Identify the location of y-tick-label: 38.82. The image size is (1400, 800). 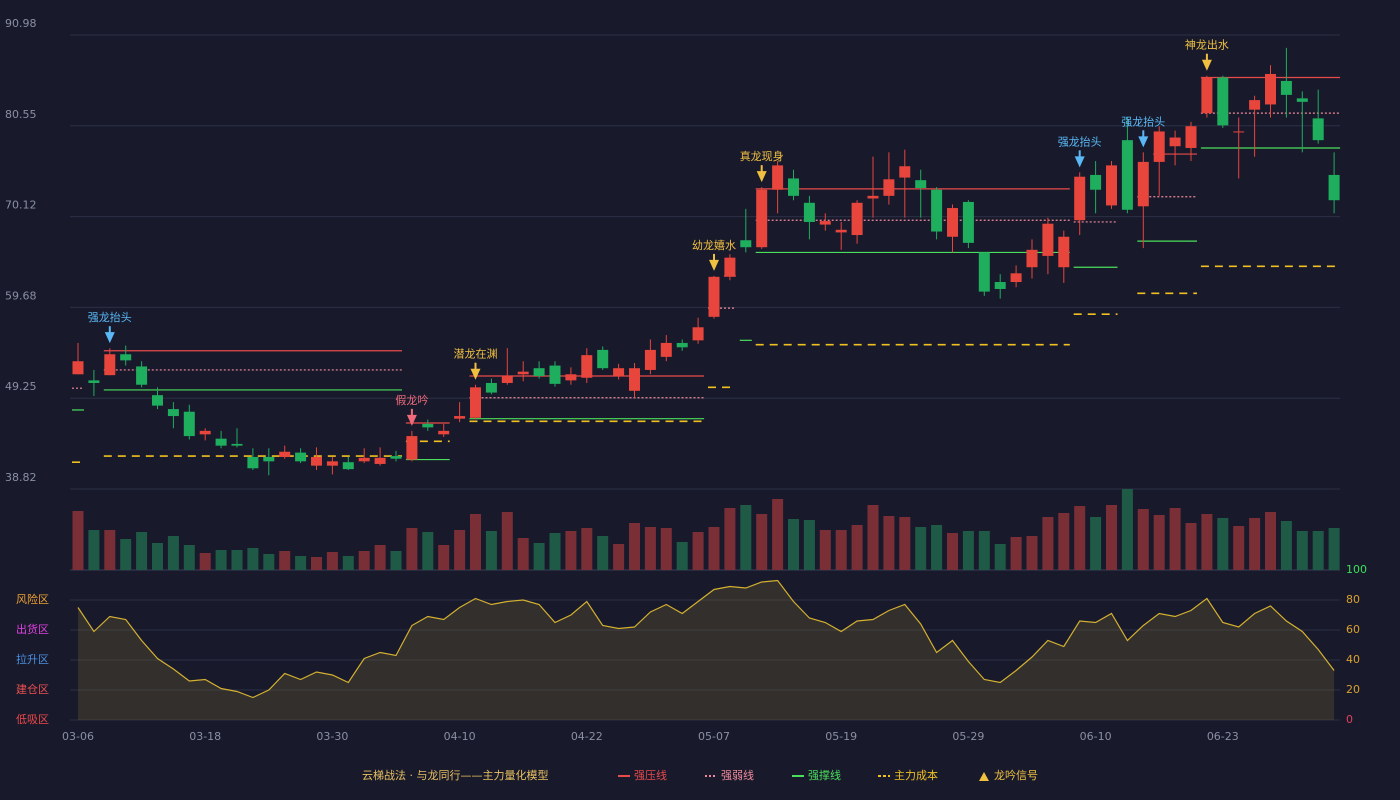
(21, 477).